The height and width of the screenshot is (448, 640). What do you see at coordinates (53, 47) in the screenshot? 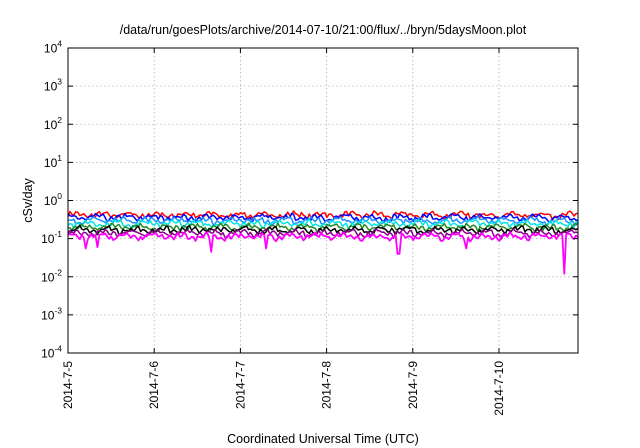
I see `y-tick-label: 10⁴` at bounding box center [53, 47].